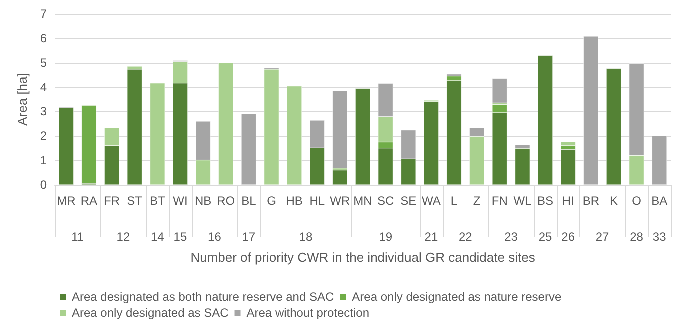 This screenshot has height=334, width=685. I want to click on y-tick-label: 0, so click(44, 185).